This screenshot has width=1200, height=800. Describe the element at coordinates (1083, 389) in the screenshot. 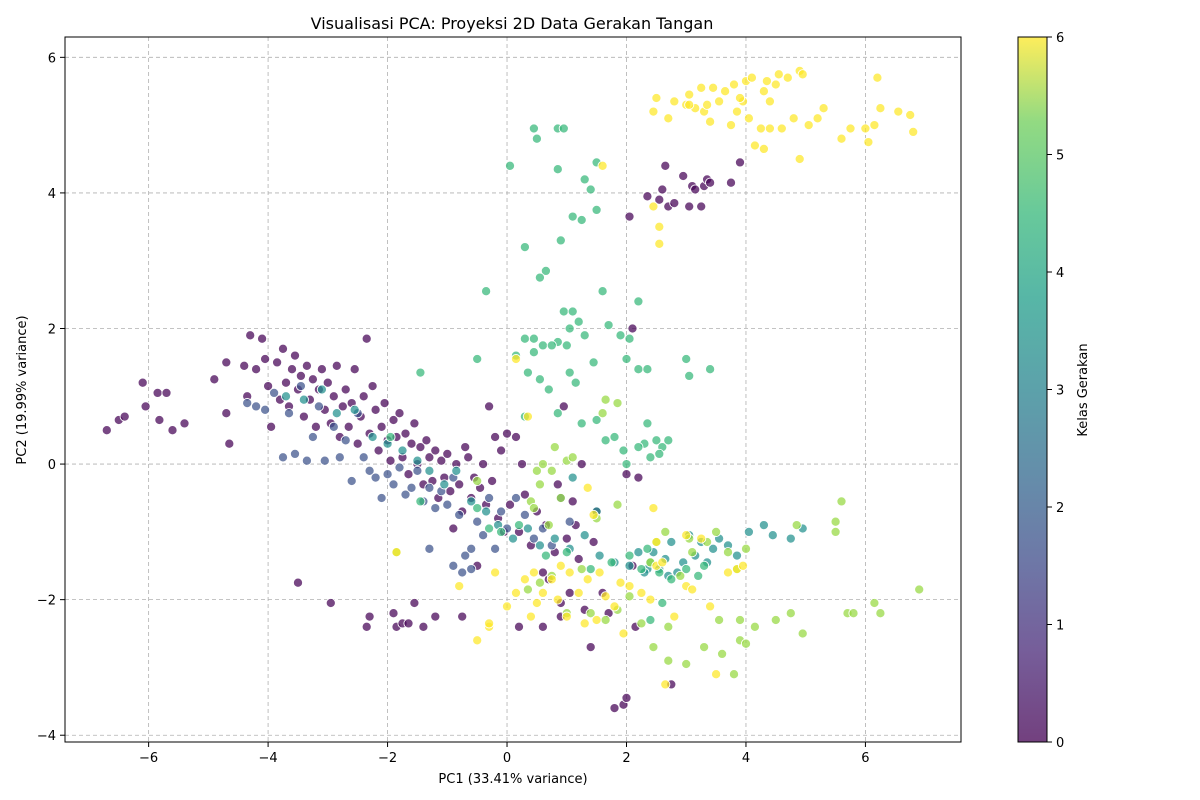

I see `colorbar-label: Kelas Gerakan` at that location.